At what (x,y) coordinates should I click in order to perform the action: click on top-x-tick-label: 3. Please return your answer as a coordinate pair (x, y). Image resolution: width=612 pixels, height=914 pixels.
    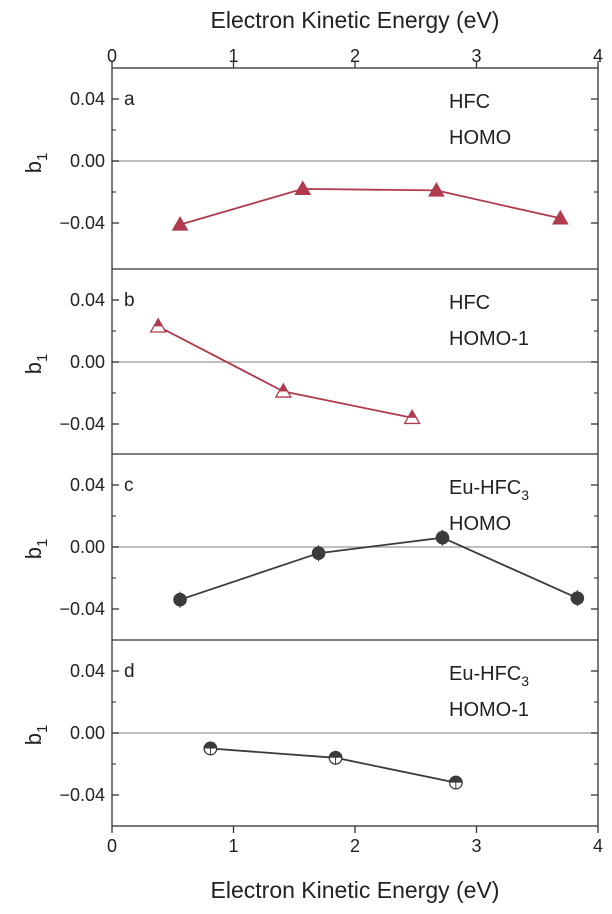
    Looking at the image, I should click on (476, 56).